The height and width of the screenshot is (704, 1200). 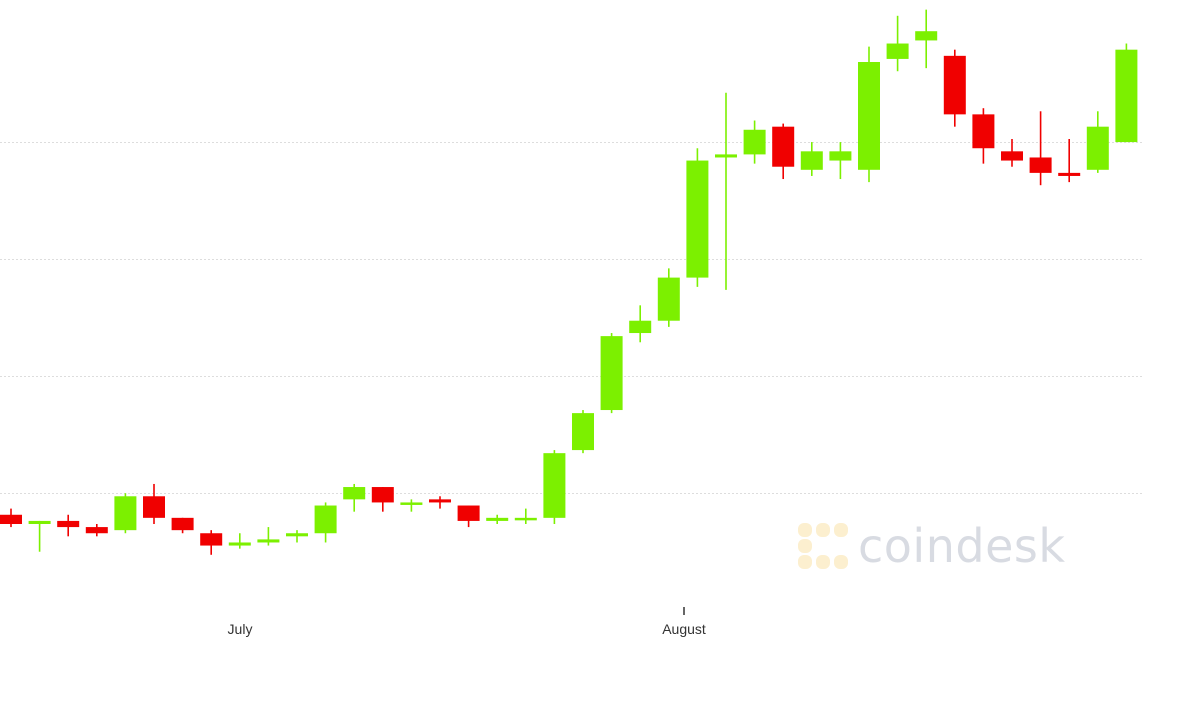 What do you see at coordinates (467, 622) in the screenshot?
I see `x-axis: July August` at bounding box center [467, 622].